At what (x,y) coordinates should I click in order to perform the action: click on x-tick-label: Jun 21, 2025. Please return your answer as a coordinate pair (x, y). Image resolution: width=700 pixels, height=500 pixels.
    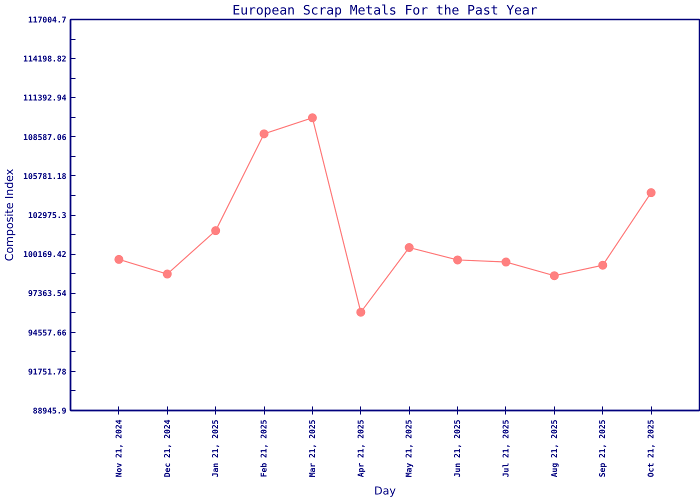
    Looking at the image, I should click on (457, 448).